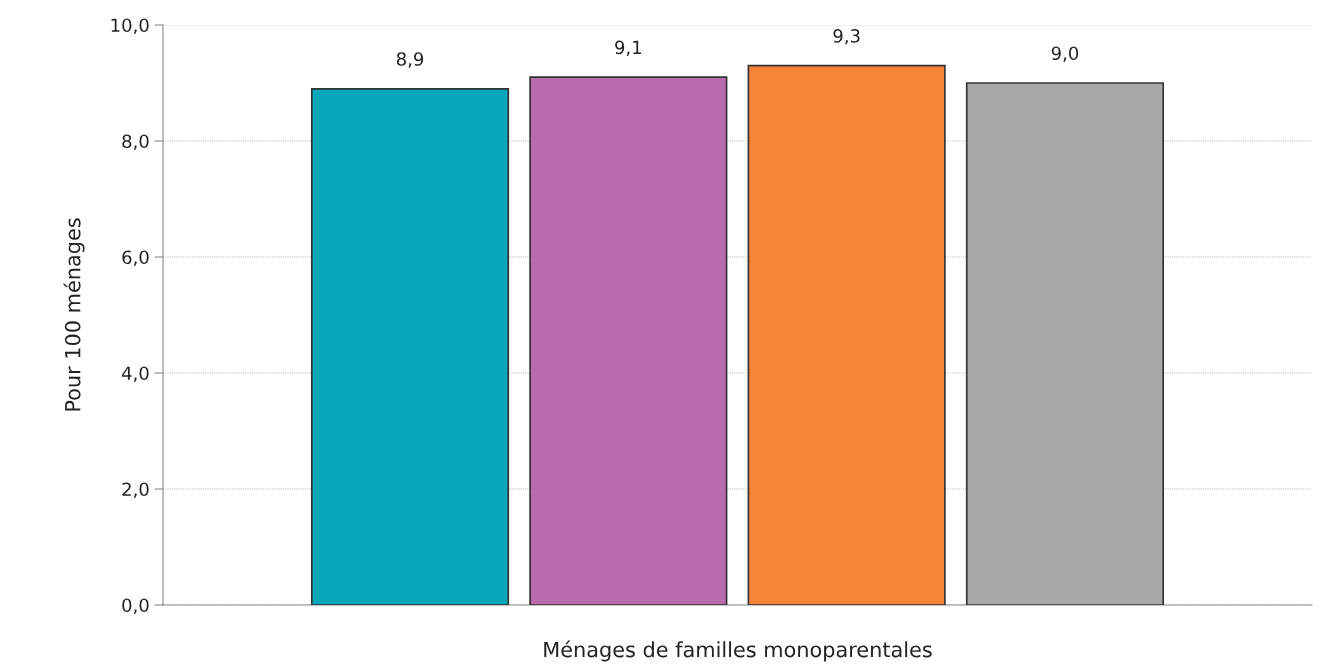 Image resolution: width=1322 pixels, height=670 pixels. I want to click on data-label: 9,0, so click(1065, 54).